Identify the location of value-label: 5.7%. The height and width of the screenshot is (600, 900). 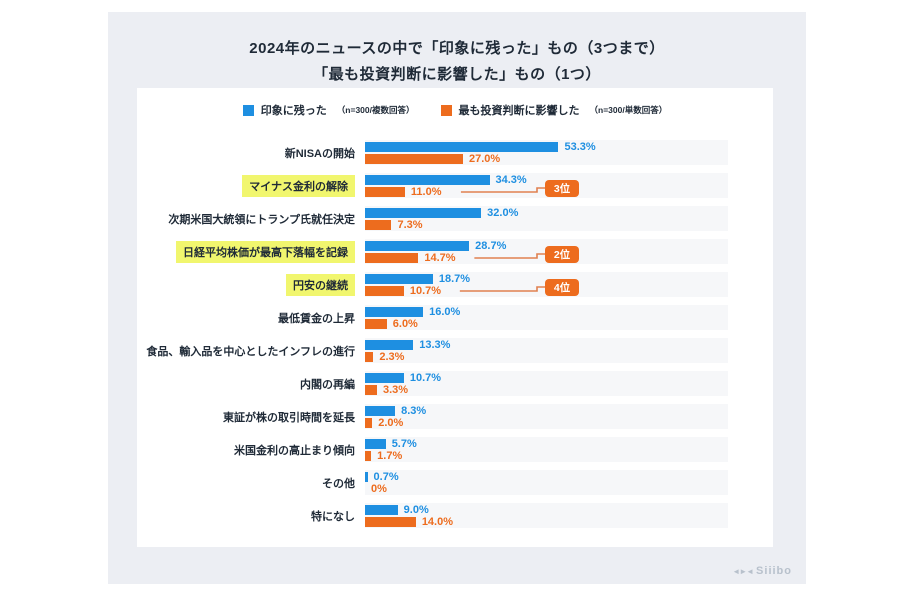
(404, 444).